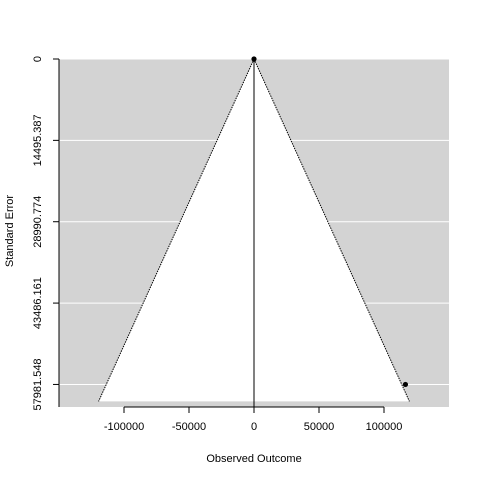  Describe the element at coordinates (38, 140) in the screenshot. I see `y-tick-label: 14495.387` at that location.